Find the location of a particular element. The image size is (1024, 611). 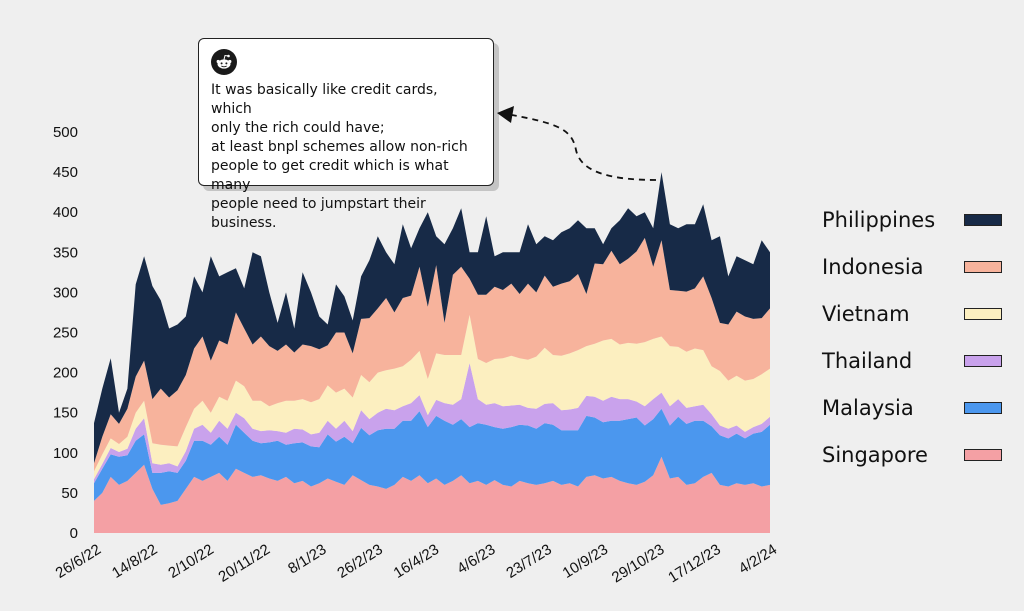

x-tick-label: 17/12/23 is located at coordinates (694, 563).